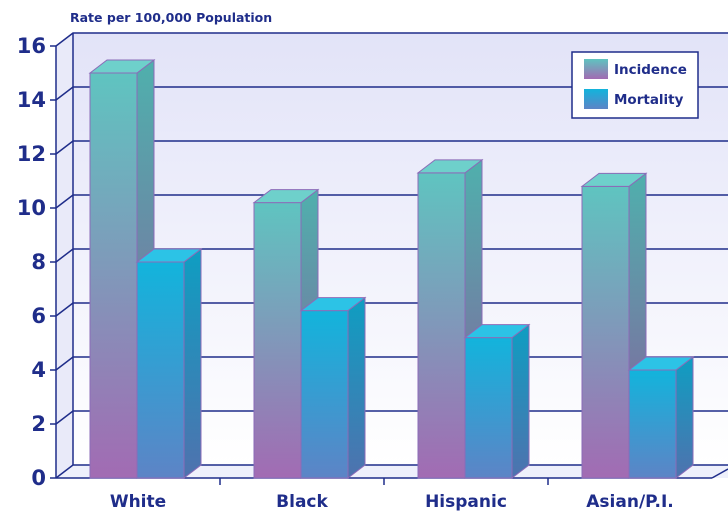 Image resolution: width=728 pixels, height=516 pixels. I want to click on y-axis-label: Rate per 100,000 Population, so click(171, 17).